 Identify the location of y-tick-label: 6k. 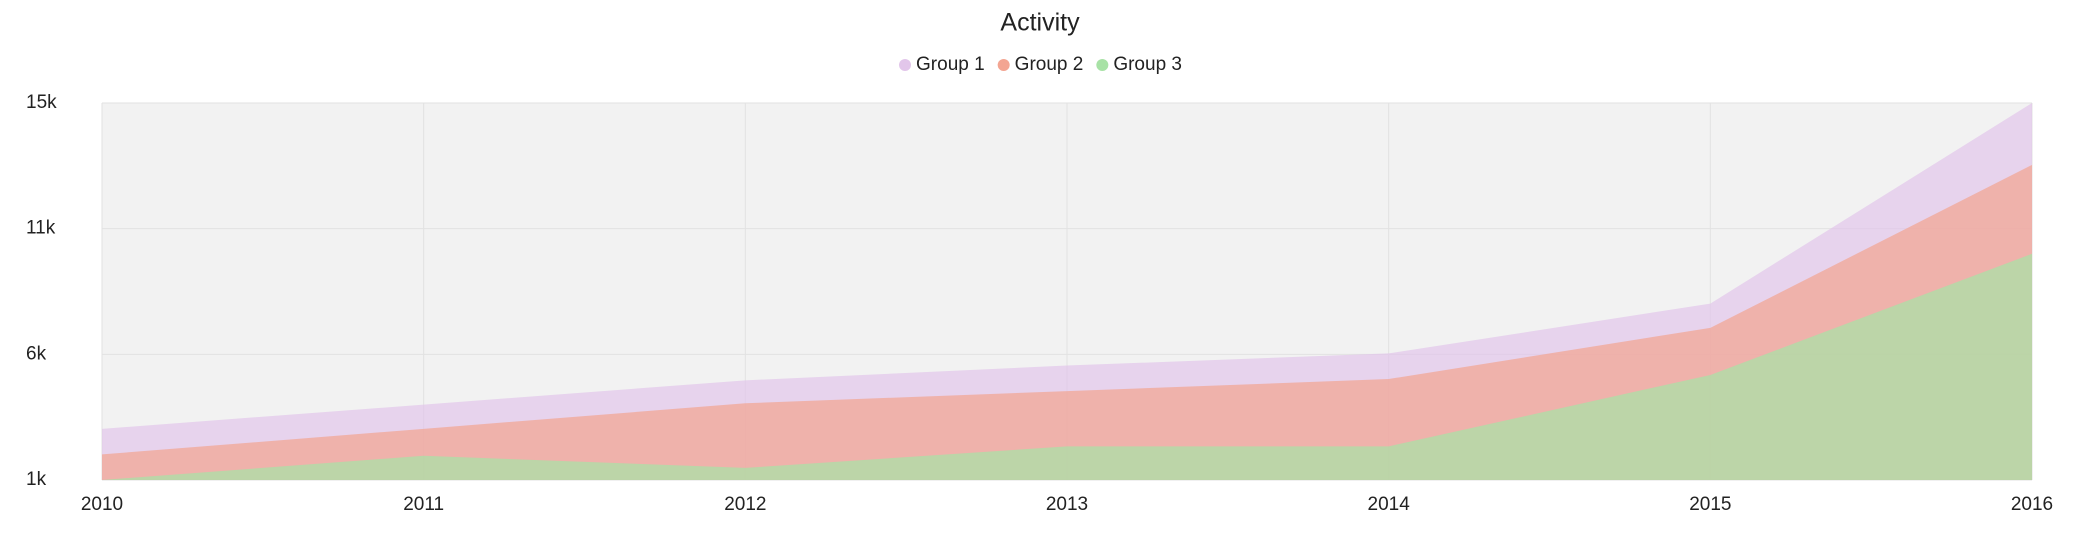
(36, 353).